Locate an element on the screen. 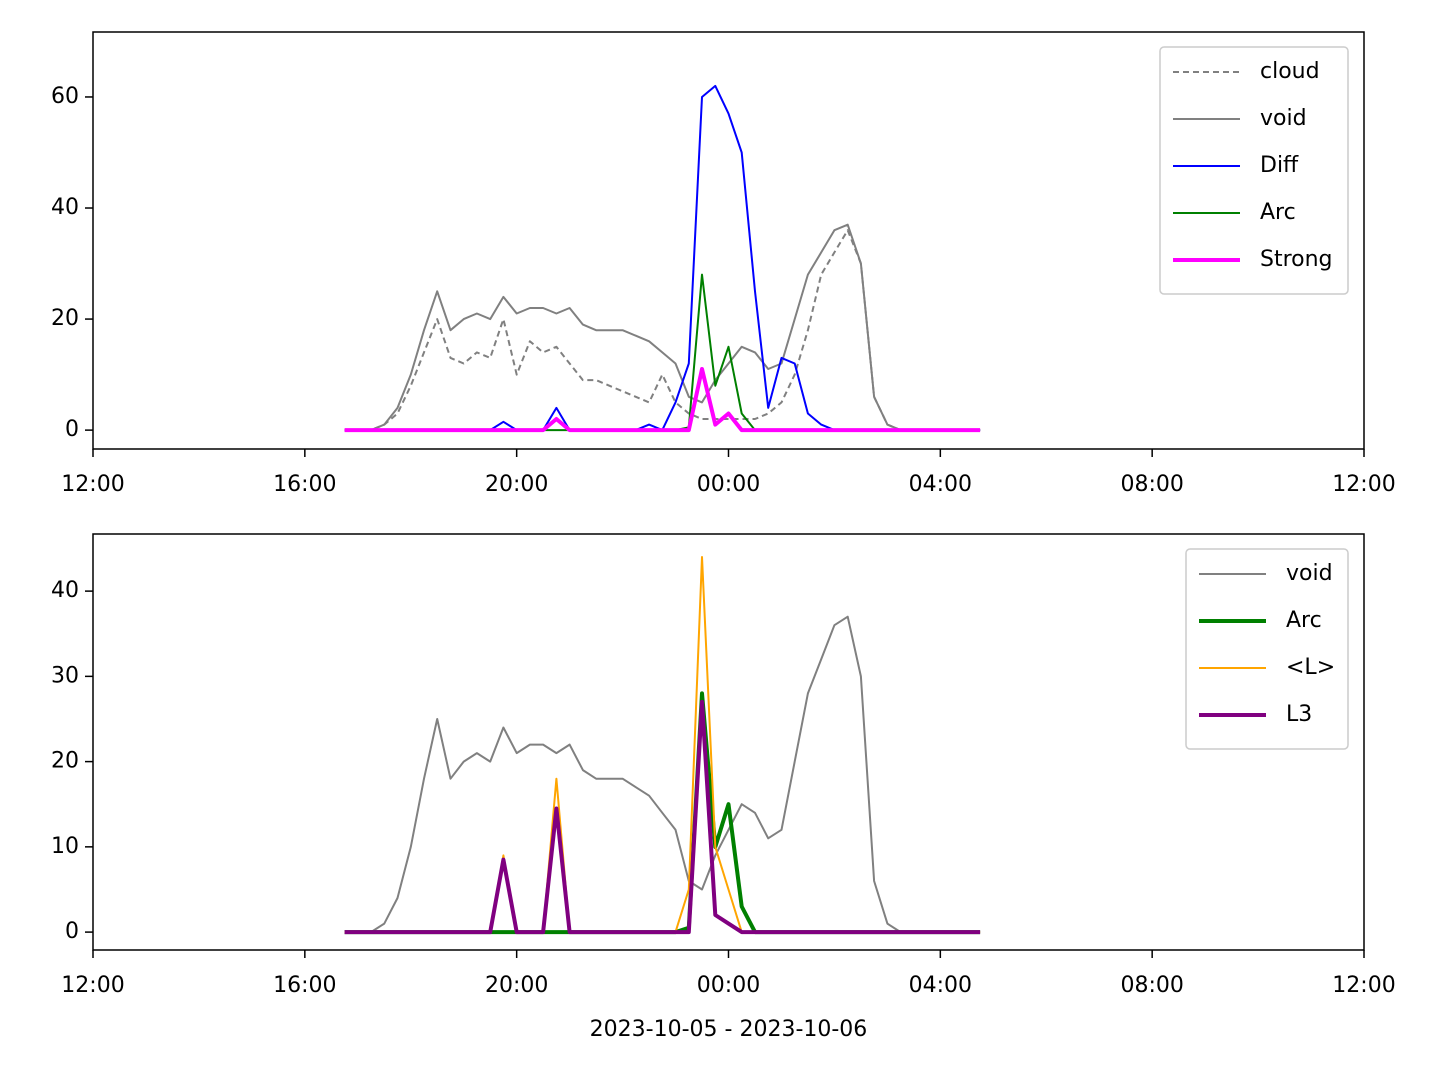 This screenshot has height=1084, width=1440. x-axis-label: 2023-10-05 - 2023-10-06 is located at coordinates (729, 1029).